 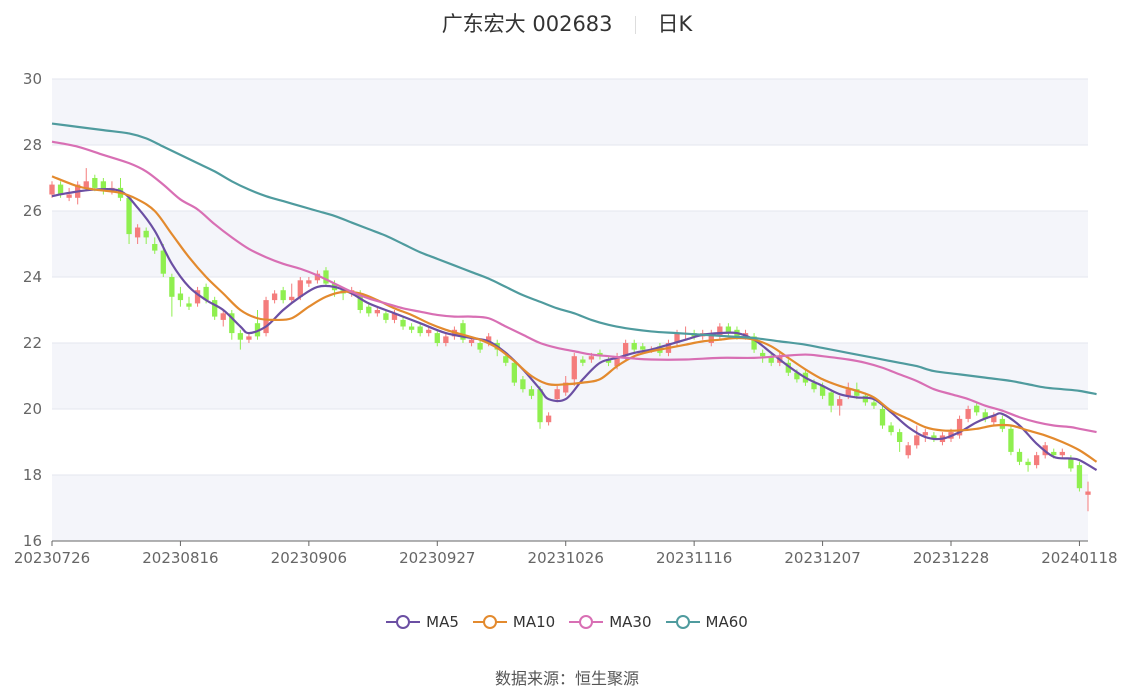 I want to click on y-tick-label: 22, so click(x=32, y=343).